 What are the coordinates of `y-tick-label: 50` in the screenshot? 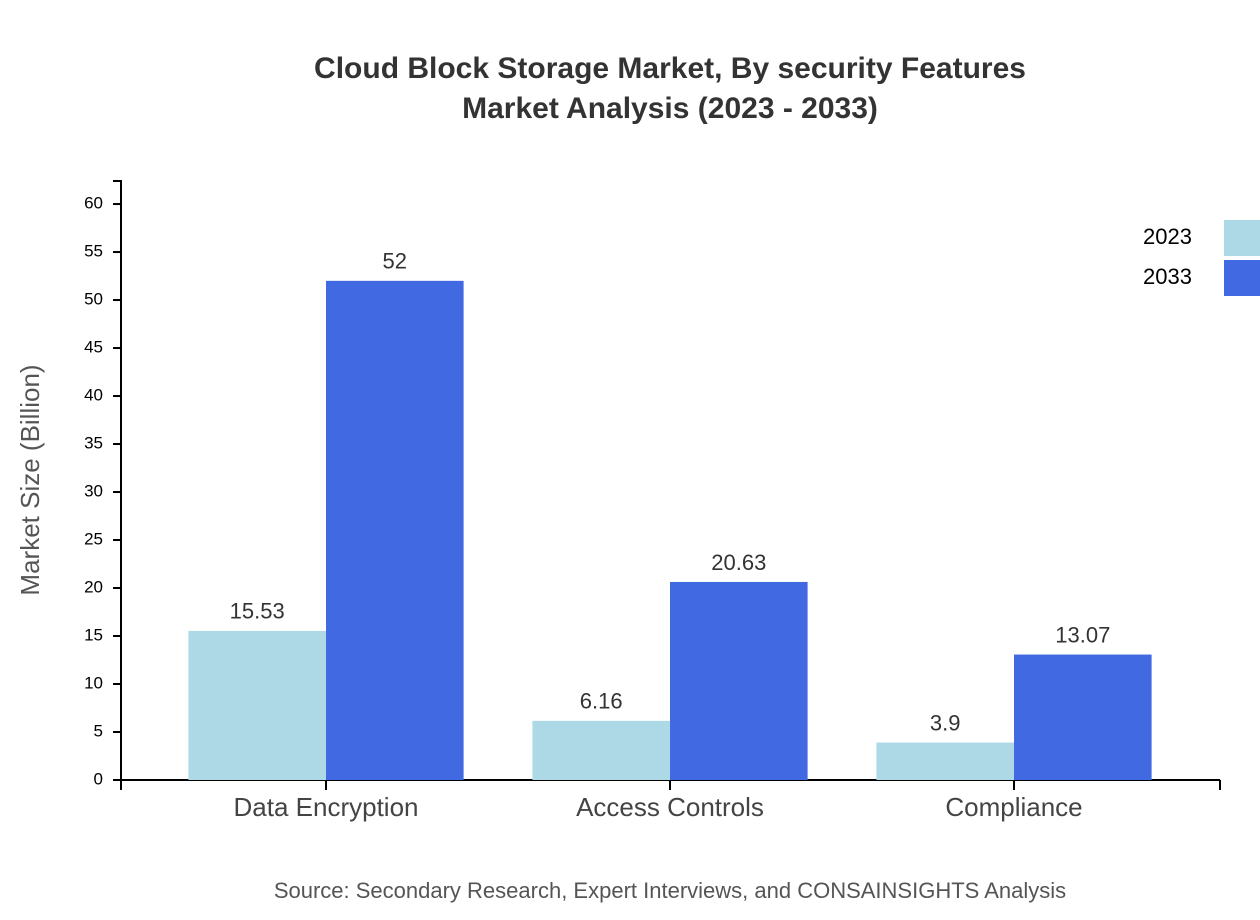 It's located at (93, 299).